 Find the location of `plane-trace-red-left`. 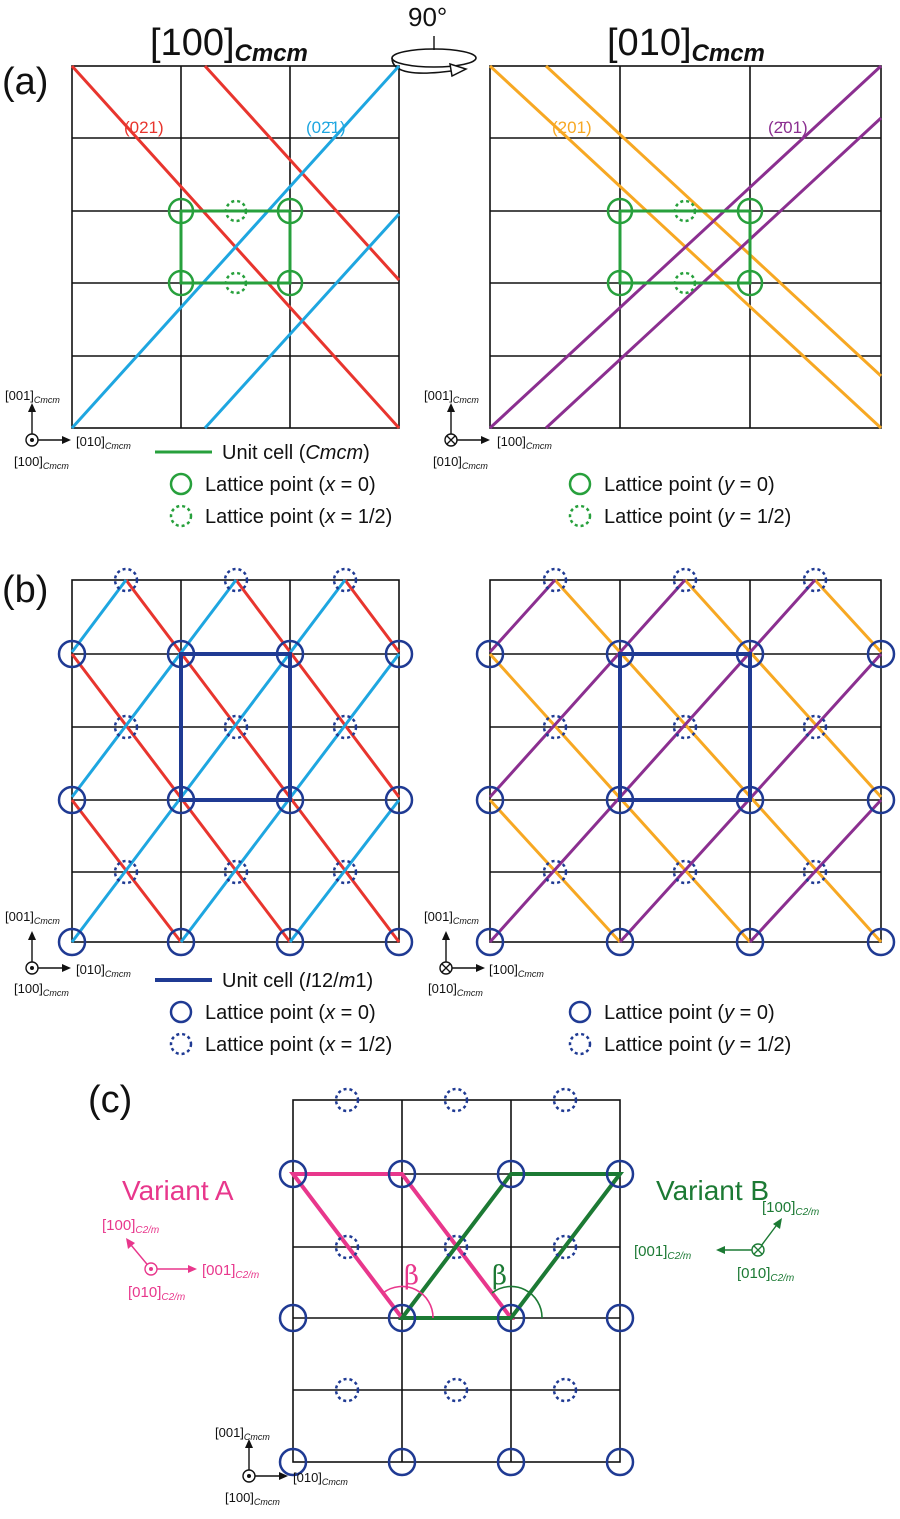

plane-trace-red-left is located at coordinates (235, 761).